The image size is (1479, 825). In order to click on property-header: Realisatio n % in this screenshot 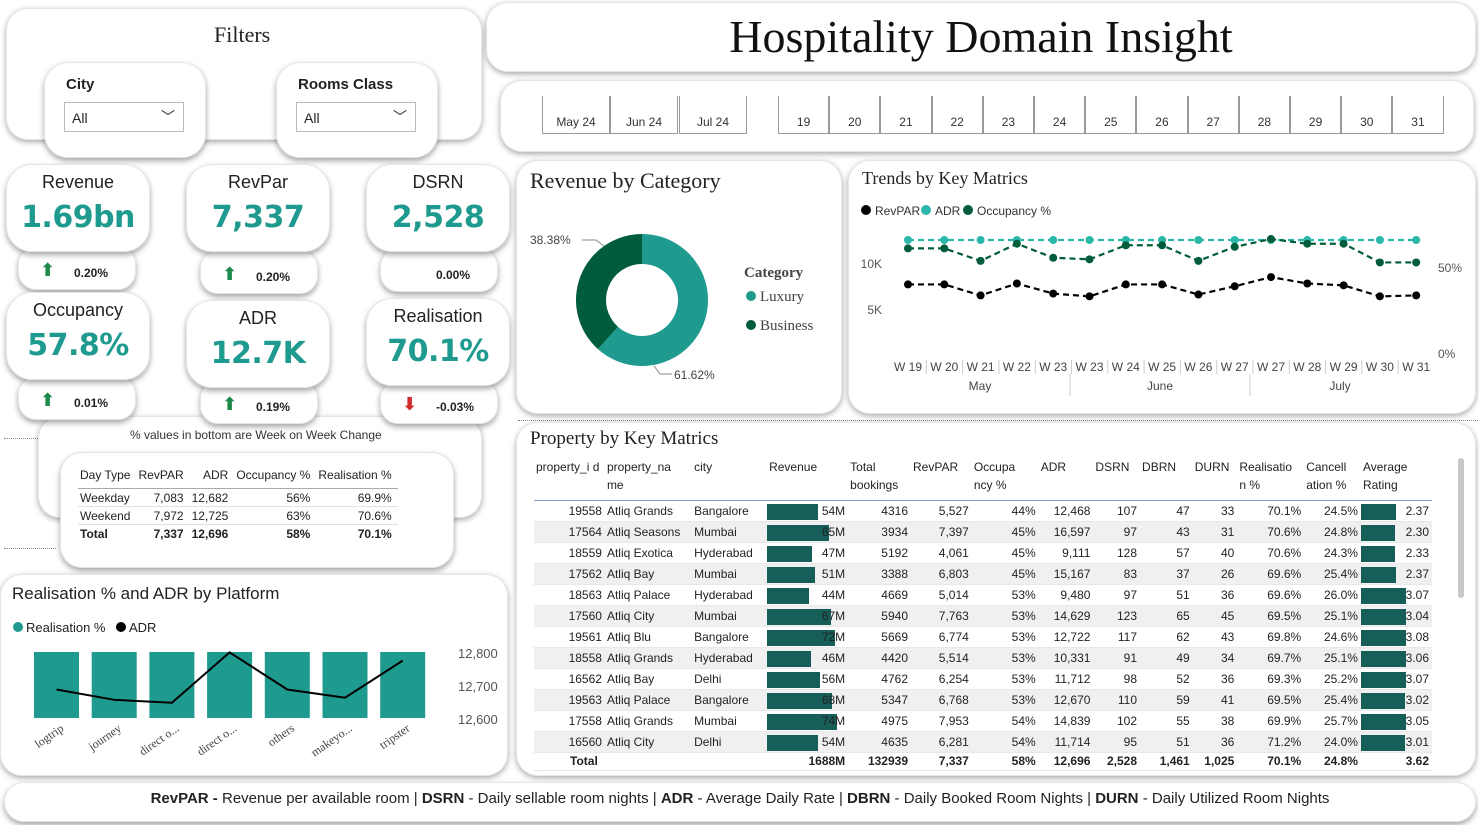, I will do `click(1271, 479)`.